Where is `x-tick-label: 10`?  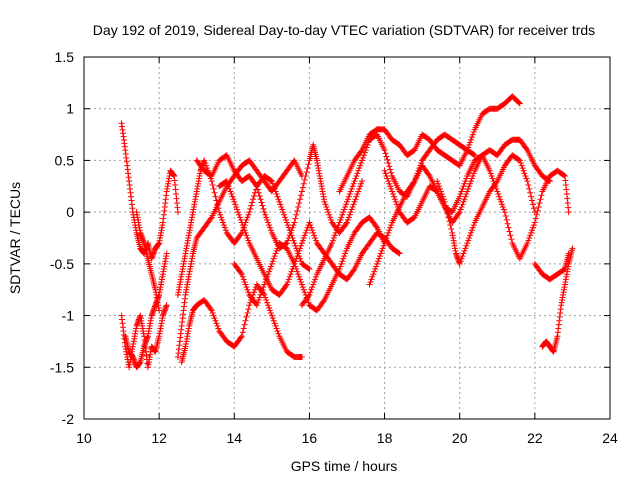 x-tick-label: 10 is located at coordinates (84, 438).